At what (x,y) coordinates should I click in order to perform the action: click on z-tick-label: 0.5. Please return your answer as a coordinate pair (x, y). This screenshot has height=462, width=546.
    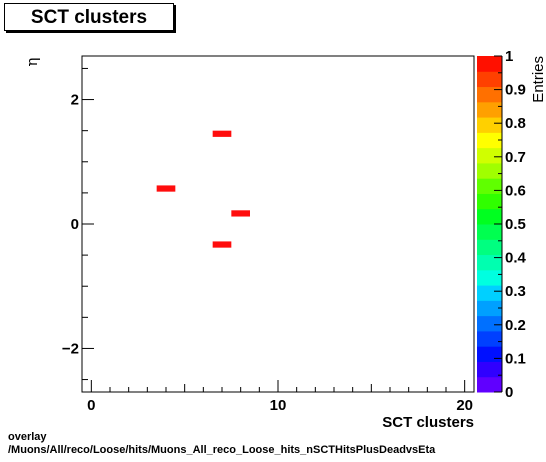
    Looking at the image, I should click on (515, 224).